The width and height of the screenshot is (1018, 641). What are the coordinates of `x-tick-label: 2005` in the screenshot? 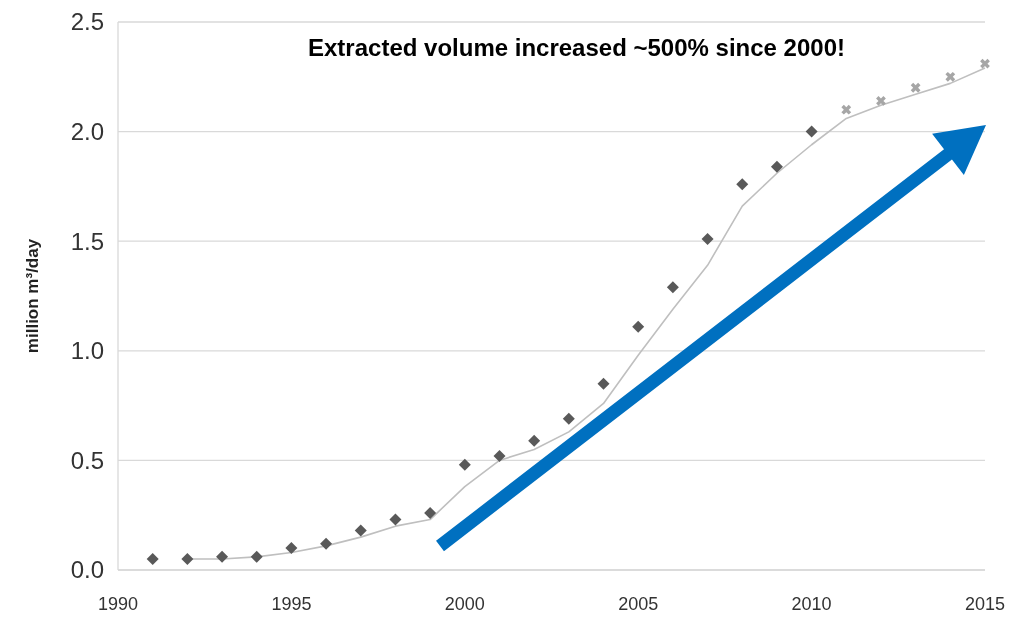 It's located at (638, 604).